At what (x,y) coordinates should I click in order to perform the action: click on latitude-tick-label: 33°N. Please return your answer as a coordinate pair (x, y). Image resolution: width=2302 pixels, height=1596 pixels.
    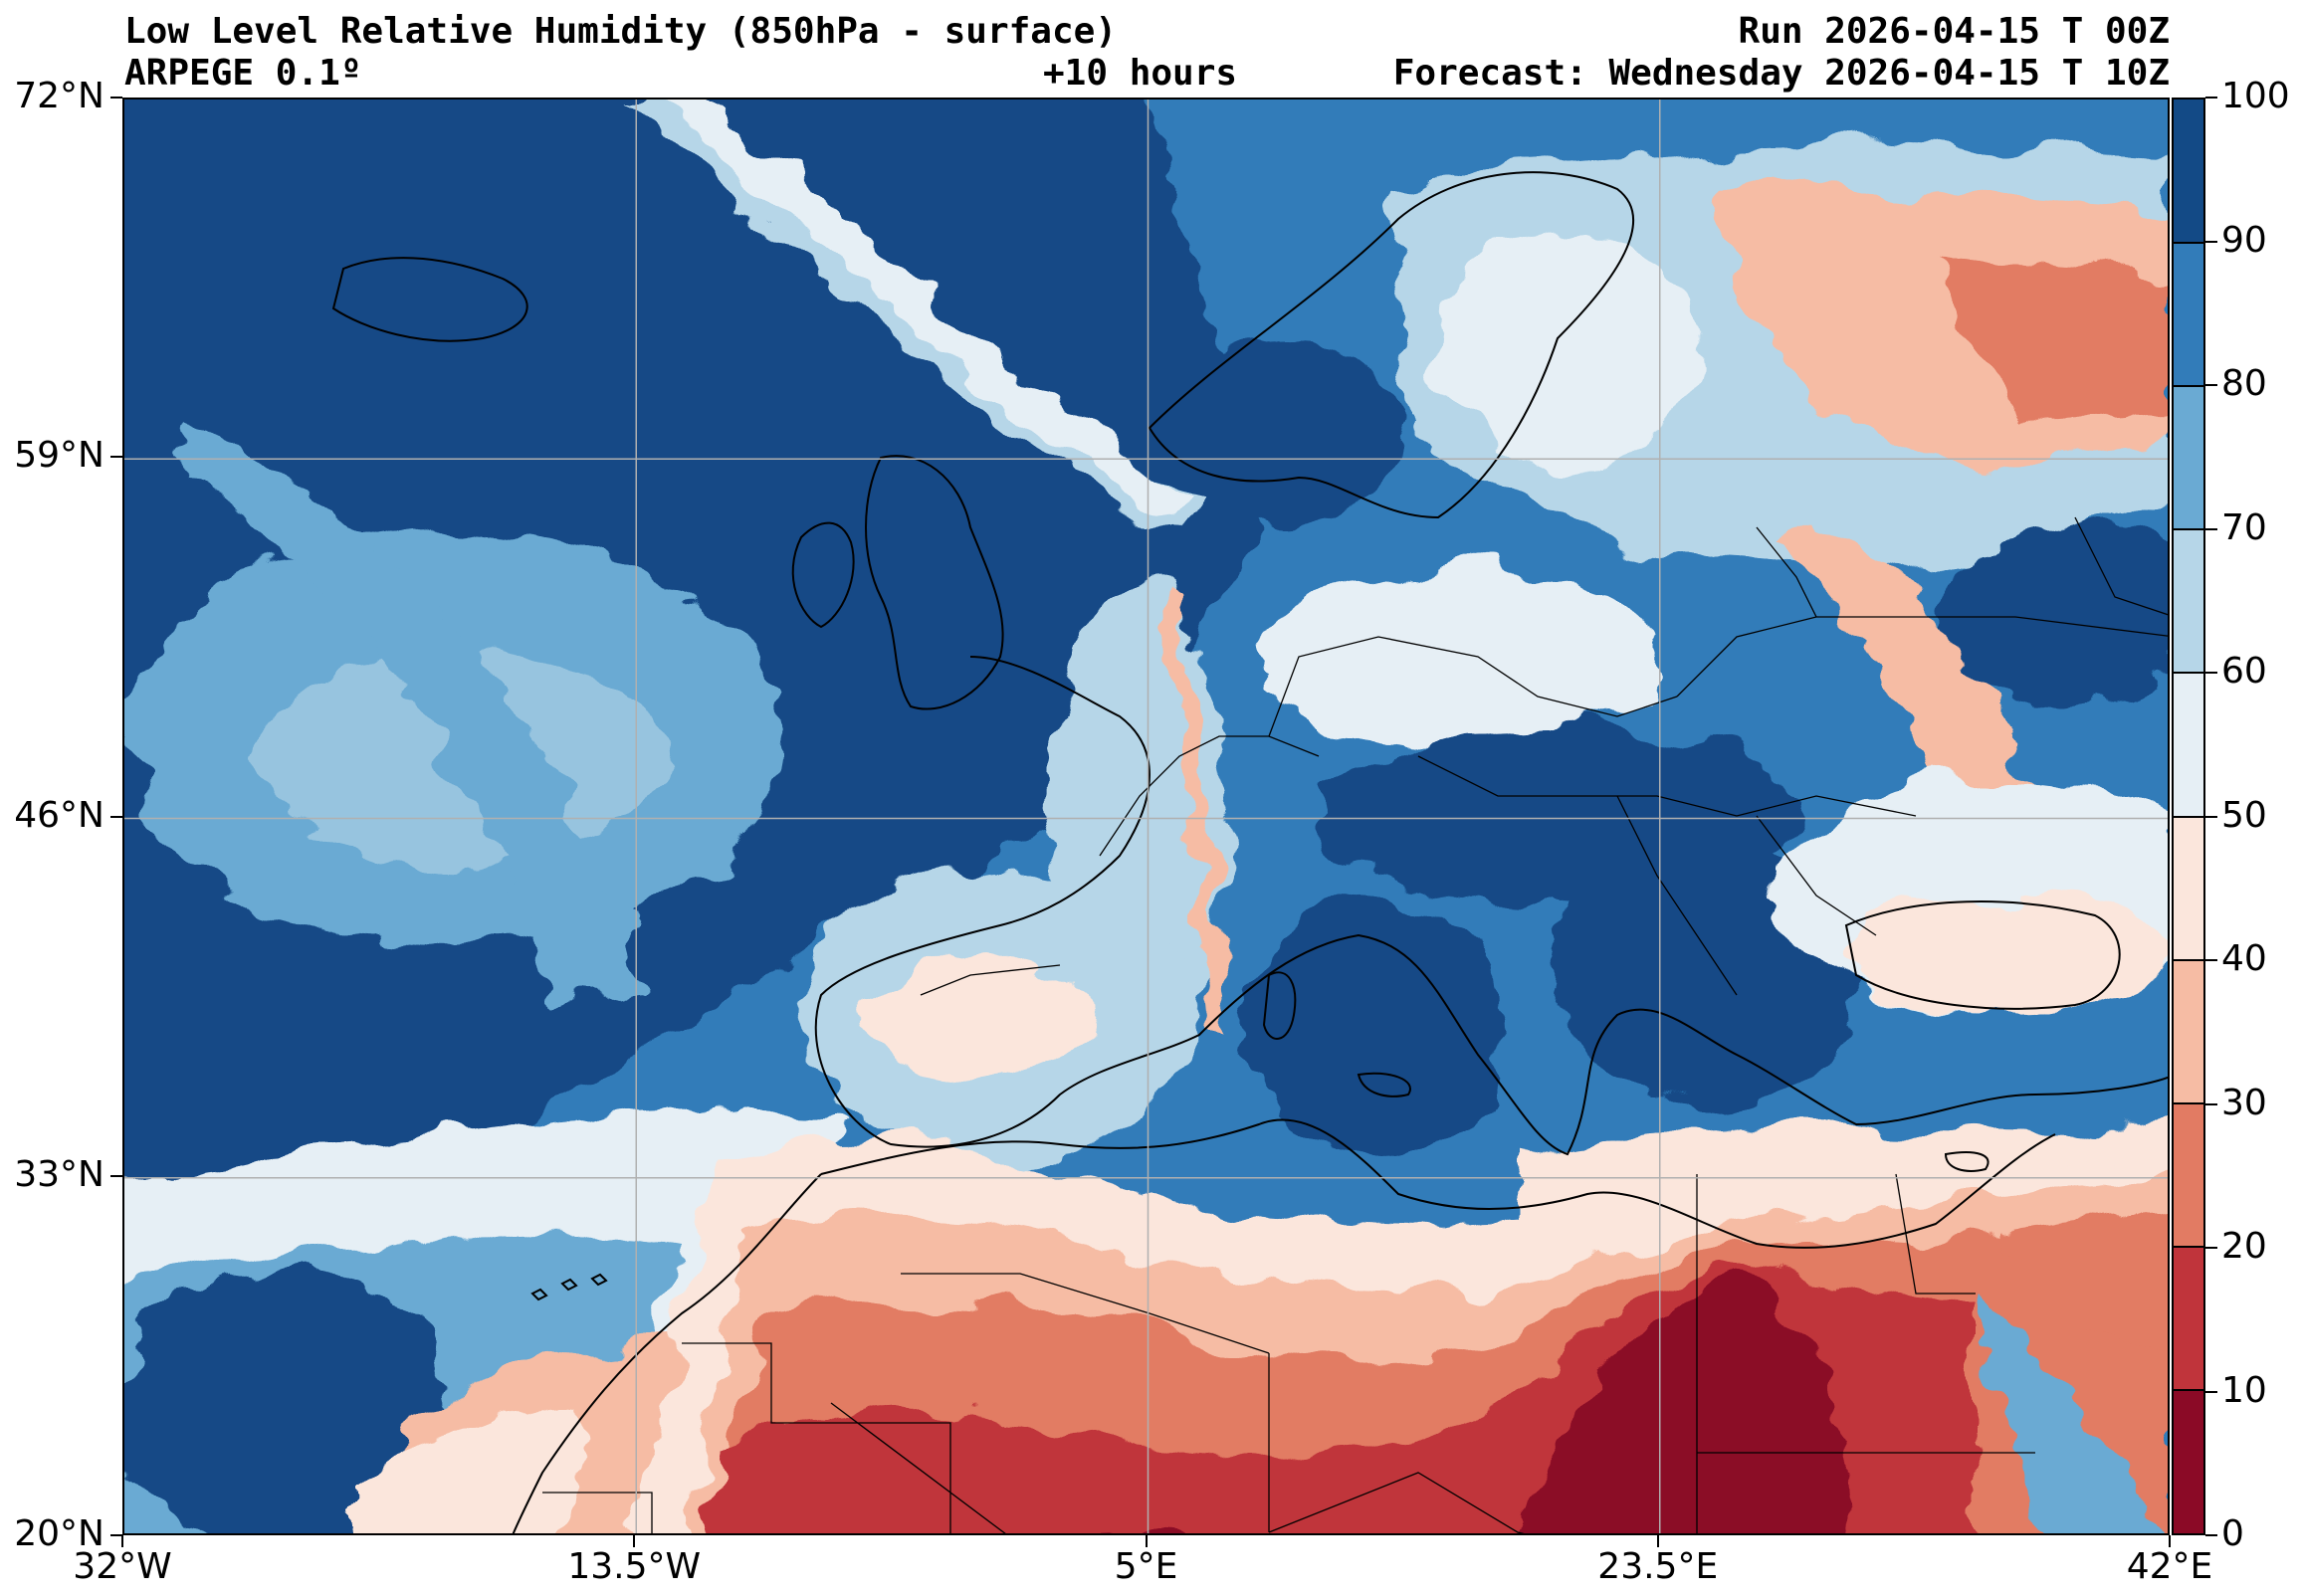
    Looking at the image, I should click on (60, 1174).